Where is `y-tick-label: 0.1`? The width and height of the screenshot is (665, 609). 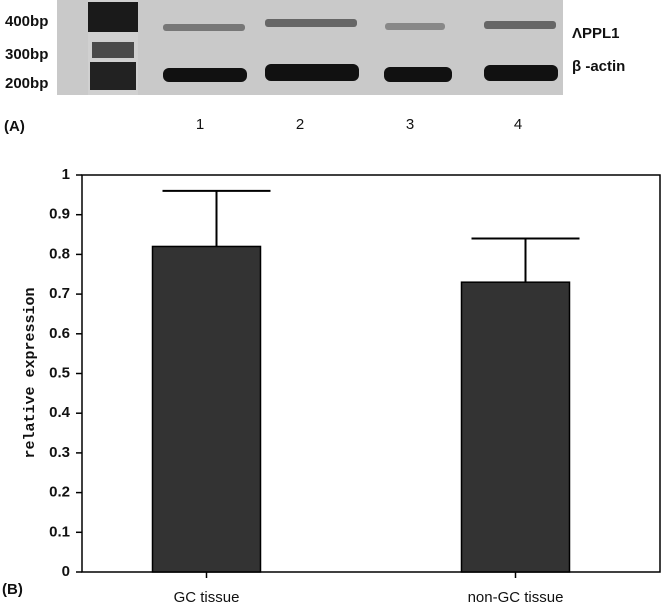
y-tick-label: 0.1 is located at coordinates (59, 531).